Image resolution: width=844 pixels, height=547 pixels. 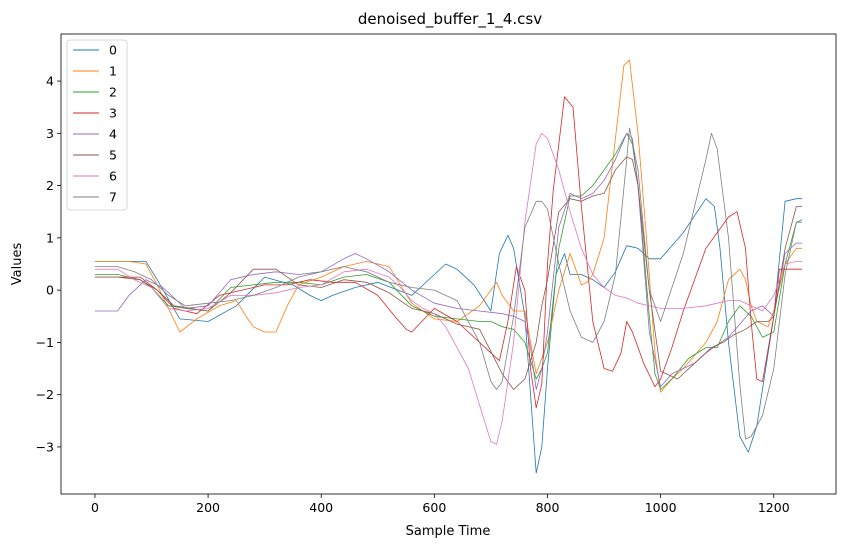 I want to click on x-tick-label: 1200, so click(x=774, y=507).